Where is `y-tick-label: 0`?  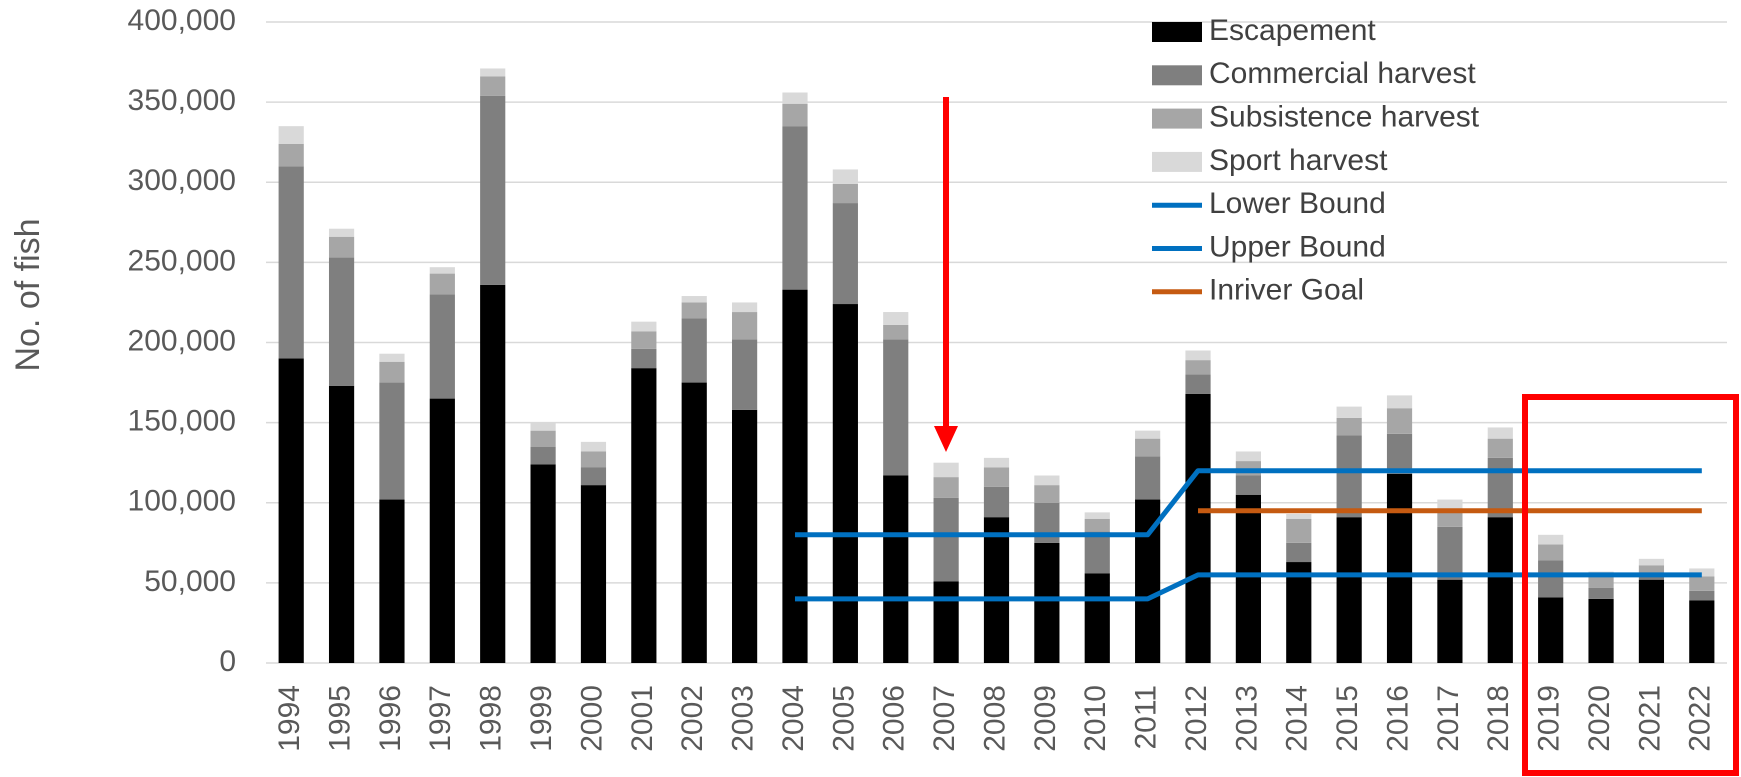
y-tick-label: 0 is located at coordinates (227, 661).